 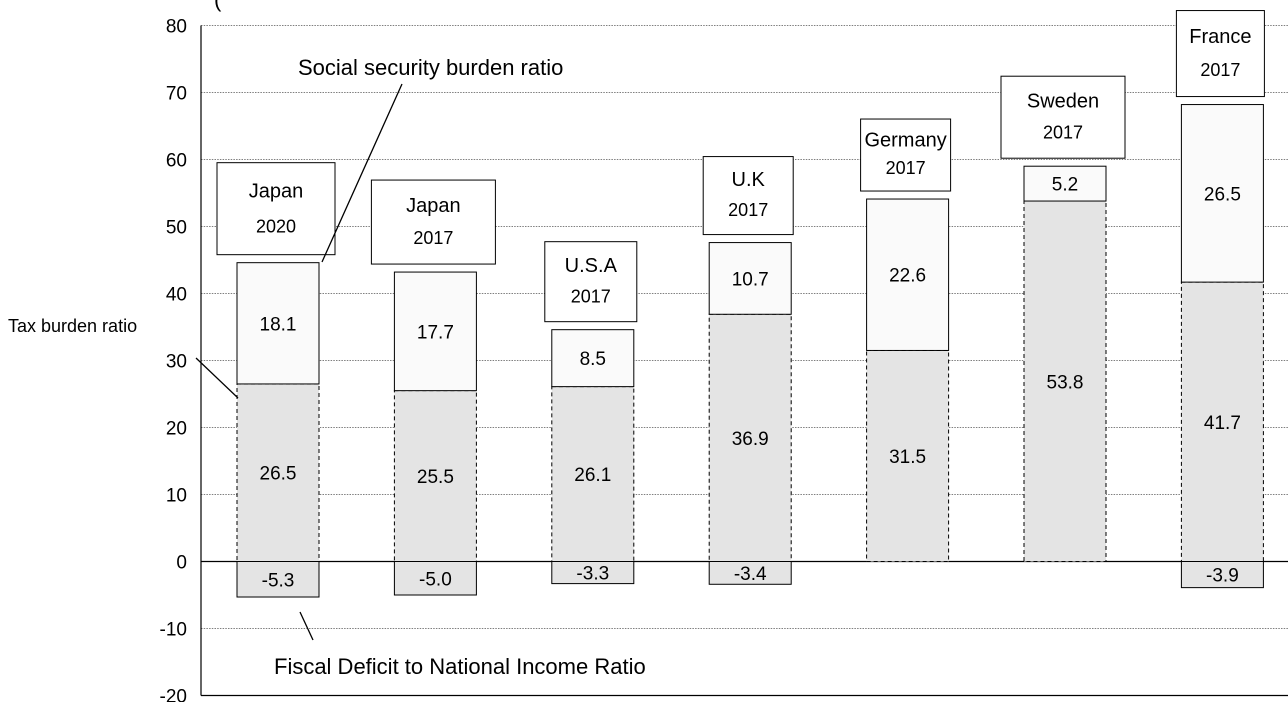 I want to click on top-partial-title: (, so click(x=218, y=6).